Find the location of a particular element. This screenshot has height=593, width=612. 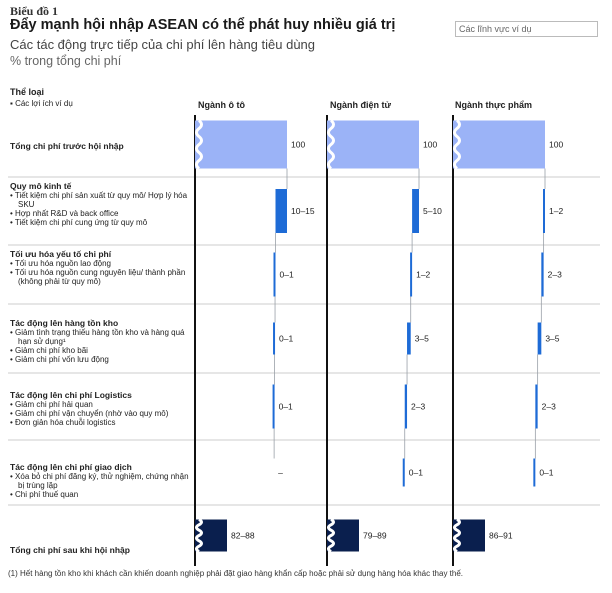

category-header: Thể loại is located at coordinates (27, 92).